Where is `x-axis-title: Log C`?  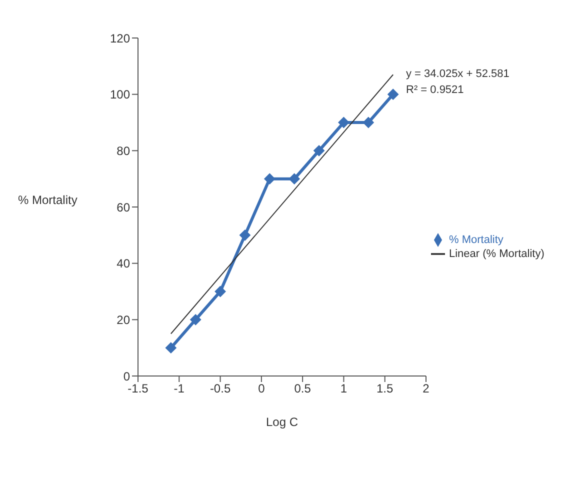
x-axis-title: Log C is located at coordinates (282, 422).